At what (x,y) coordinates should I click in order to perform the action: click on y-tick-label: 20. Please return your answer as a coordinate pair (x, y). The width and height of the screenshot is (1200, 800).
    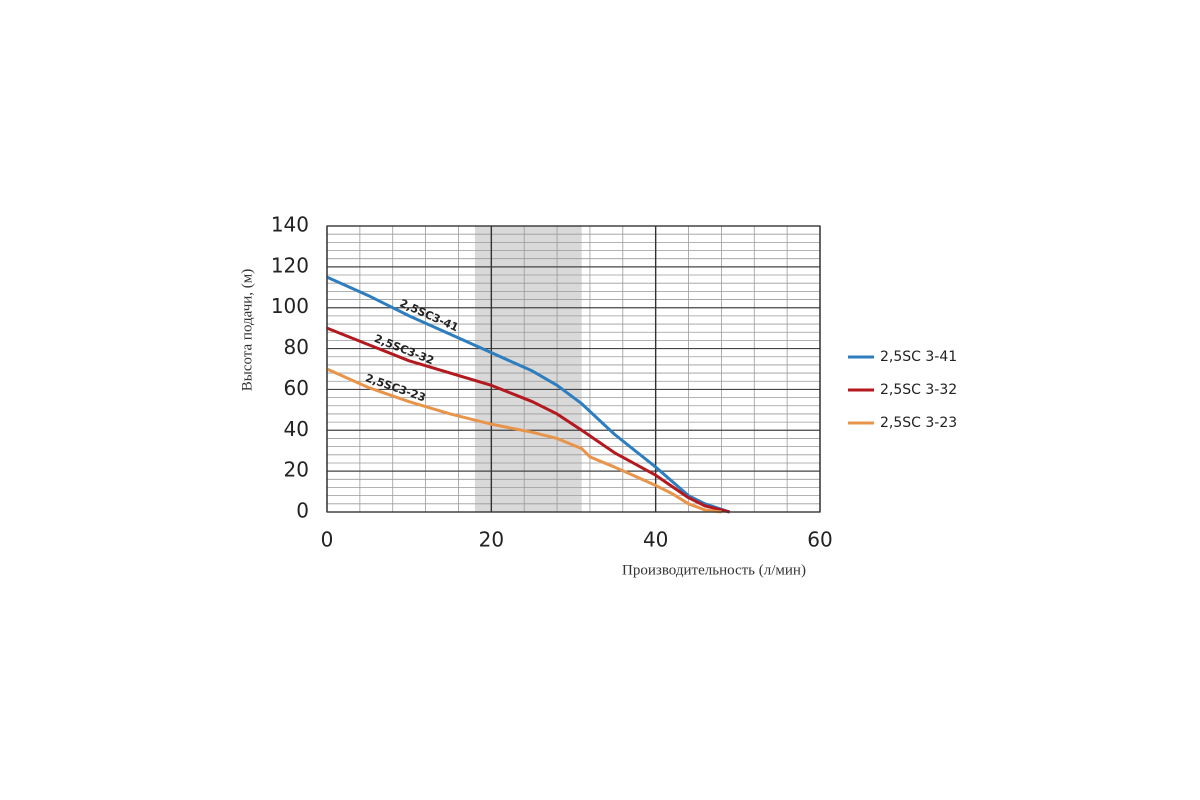
    Looking at the image, I should click on (296, 470).